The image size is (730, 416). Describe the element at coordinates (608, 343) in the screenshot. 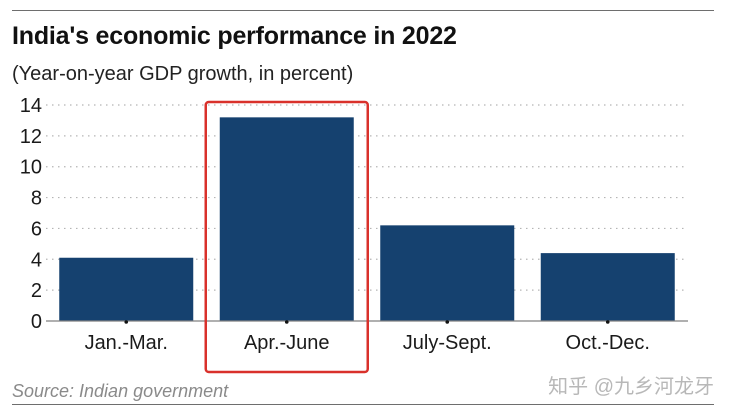

I see `x-tick-label: Oct.-Dec.` at that location.